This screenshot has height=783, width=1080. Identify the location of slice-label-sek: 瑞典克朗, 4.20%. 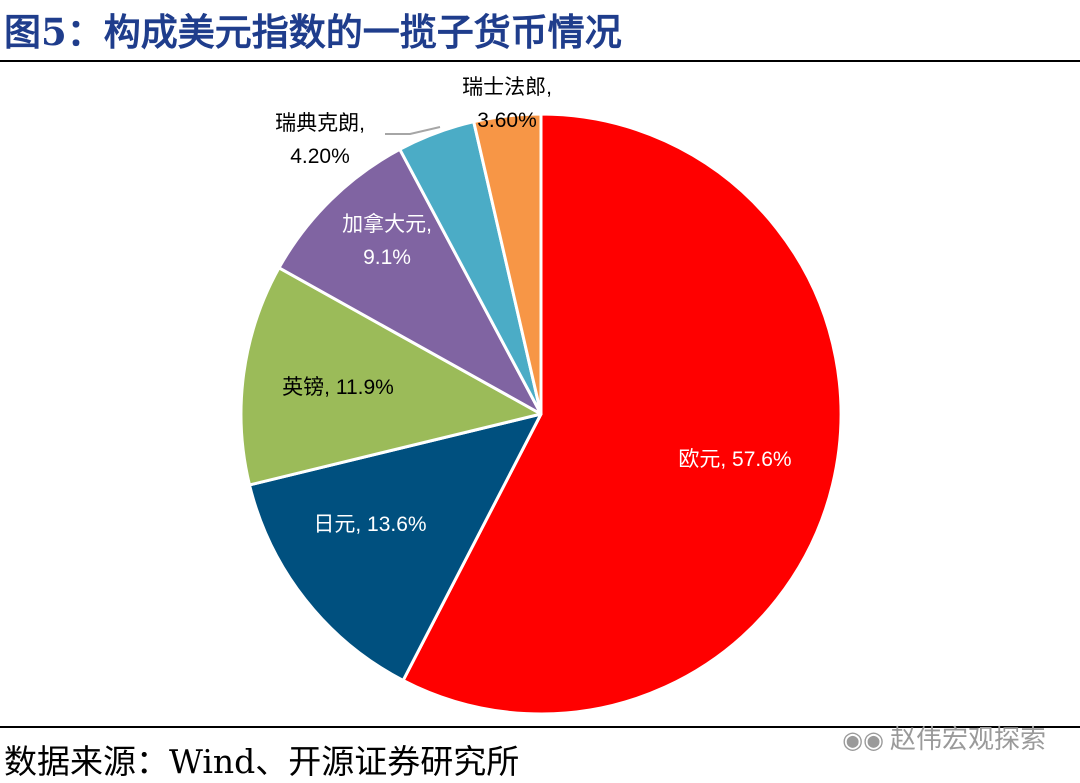
(320, 140).